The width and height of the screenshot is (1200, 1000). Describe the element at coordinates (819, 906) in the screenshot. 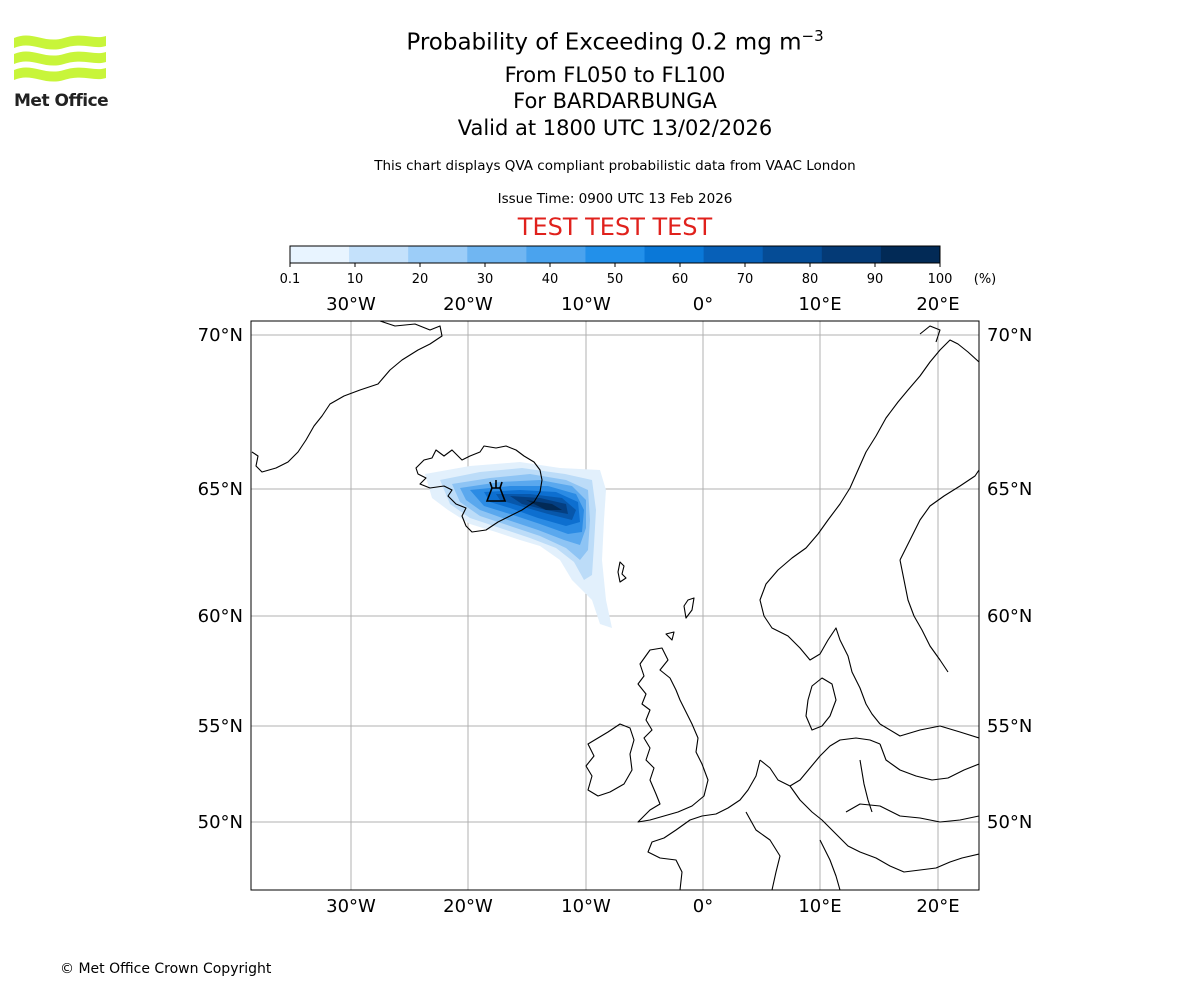

I see `lon-label-bottom: 10°E` at that location.